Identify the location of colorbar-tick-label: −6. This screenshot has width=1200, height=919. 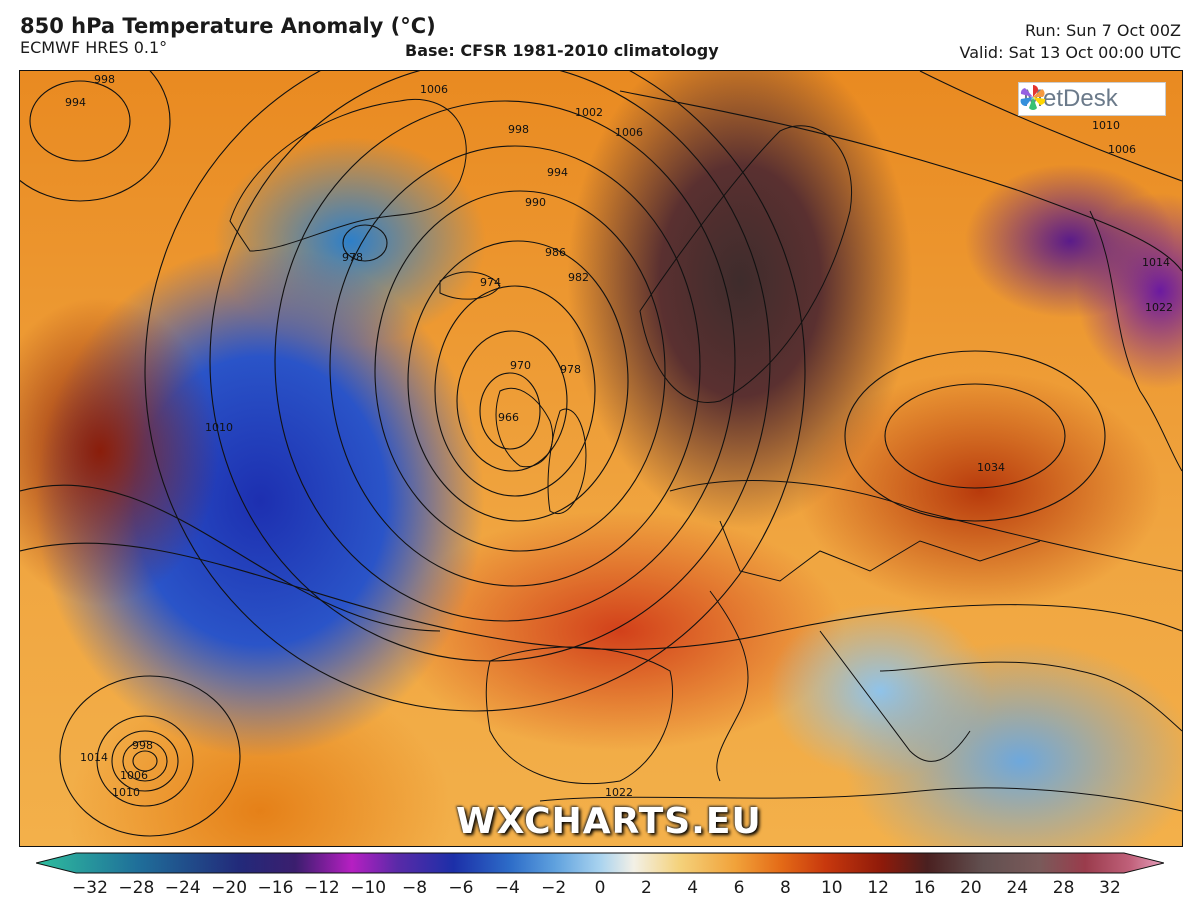
(461, 888).